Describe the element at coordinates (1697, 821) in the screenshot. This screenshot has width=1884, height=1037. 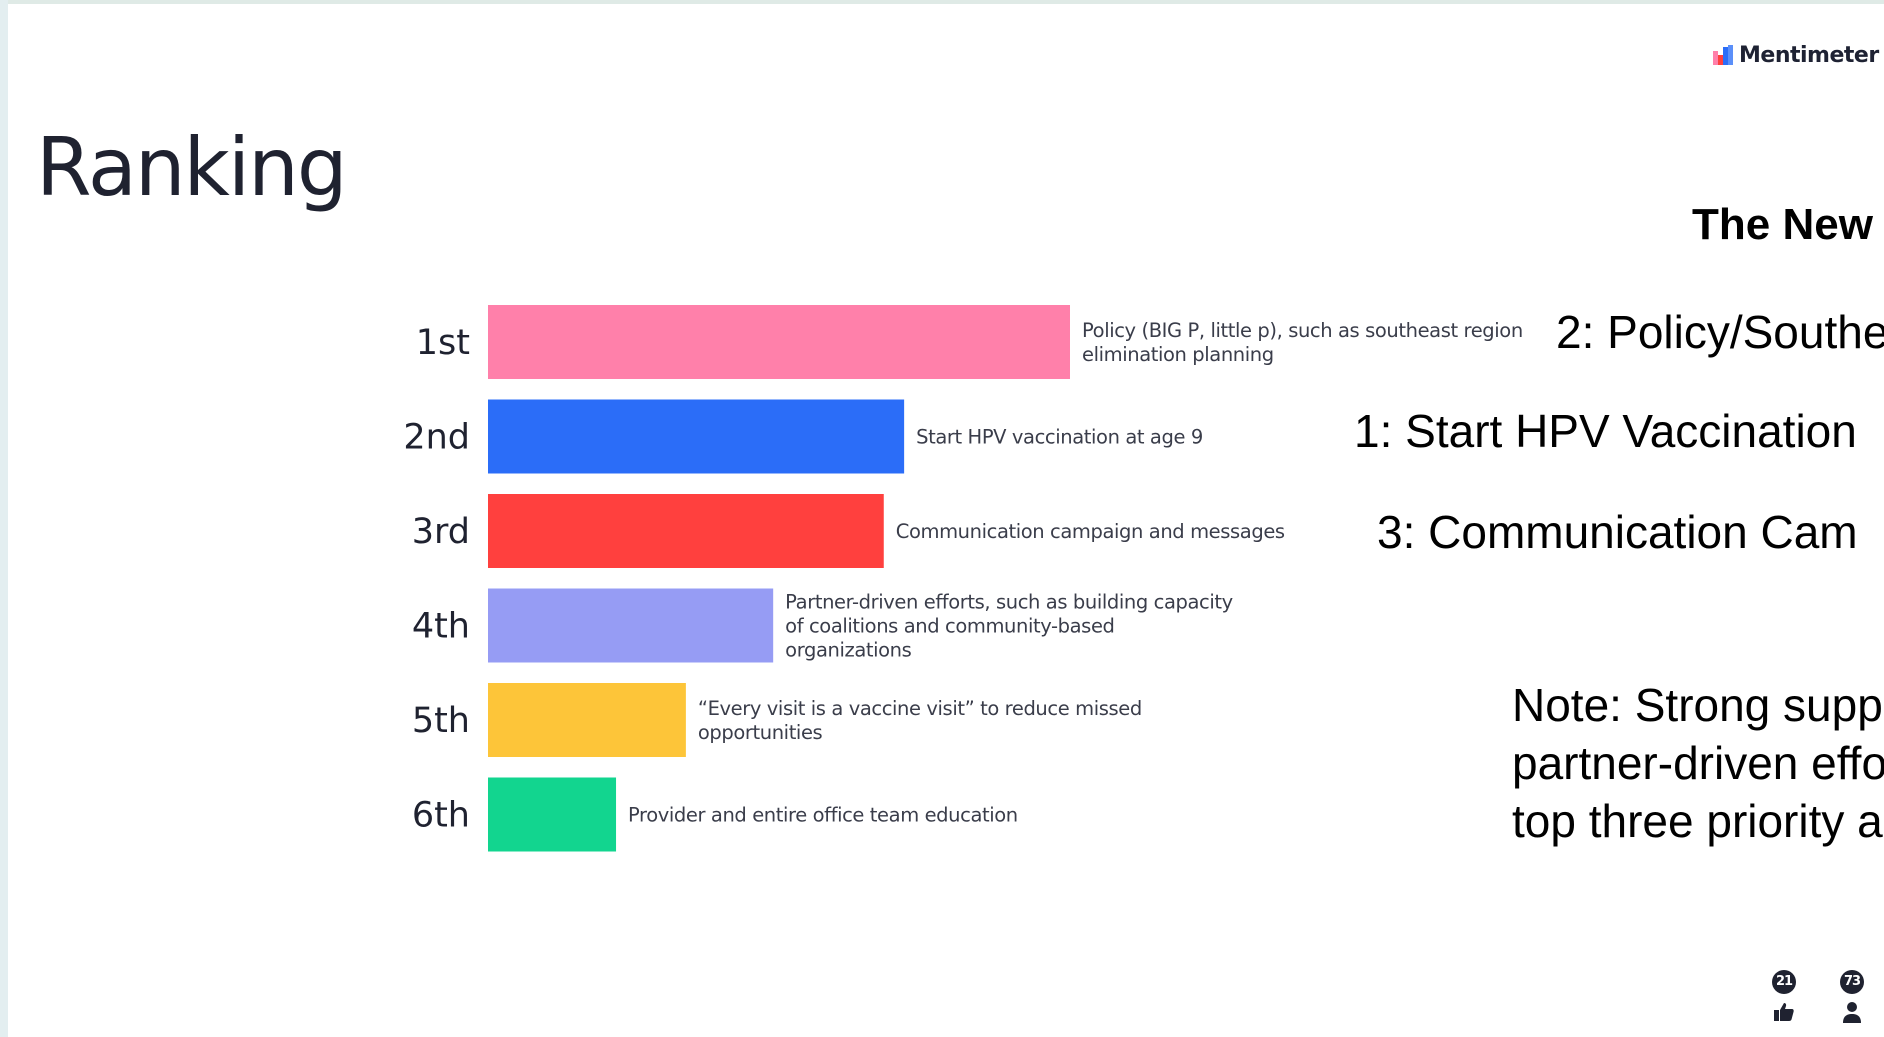
I see `notes-paragraph-line-3: top three priority a` at that location.